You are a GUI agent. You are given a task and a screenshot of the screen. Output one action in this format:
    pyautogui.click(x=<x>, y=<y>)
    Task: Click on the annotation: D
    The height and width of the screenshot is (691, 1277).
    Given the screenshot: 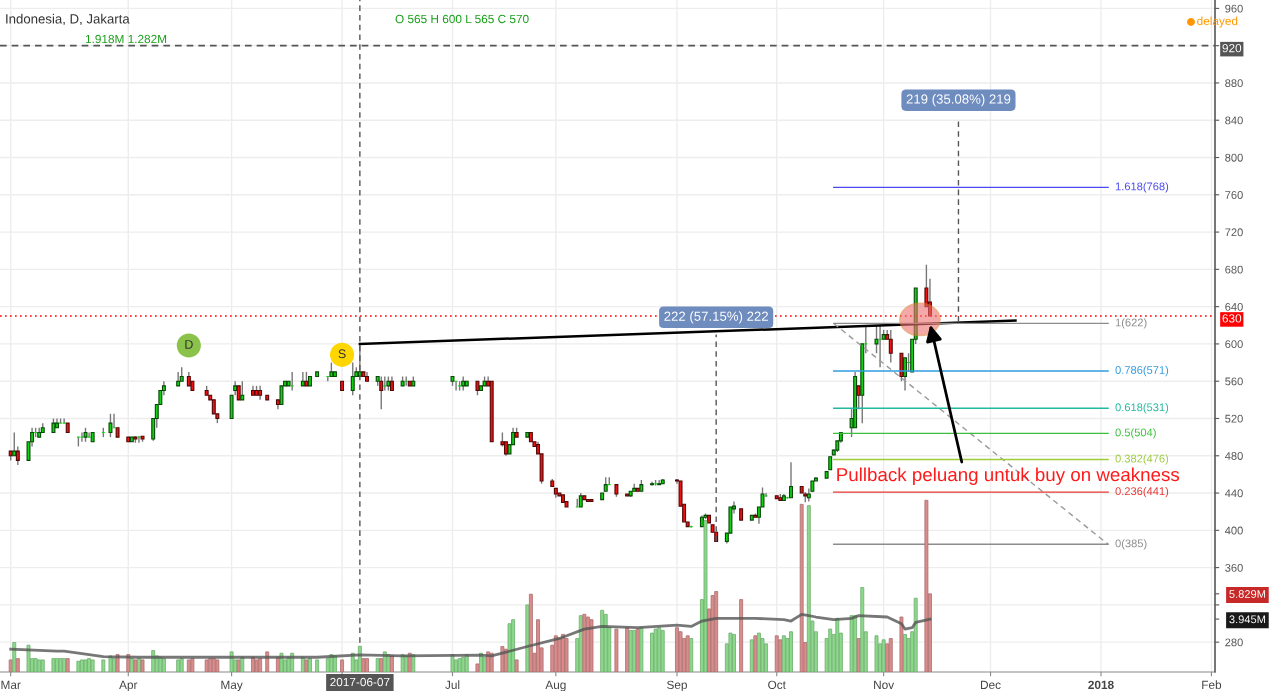 What is the action you would take?
    pyautogui.click(x=189, y=344)
    